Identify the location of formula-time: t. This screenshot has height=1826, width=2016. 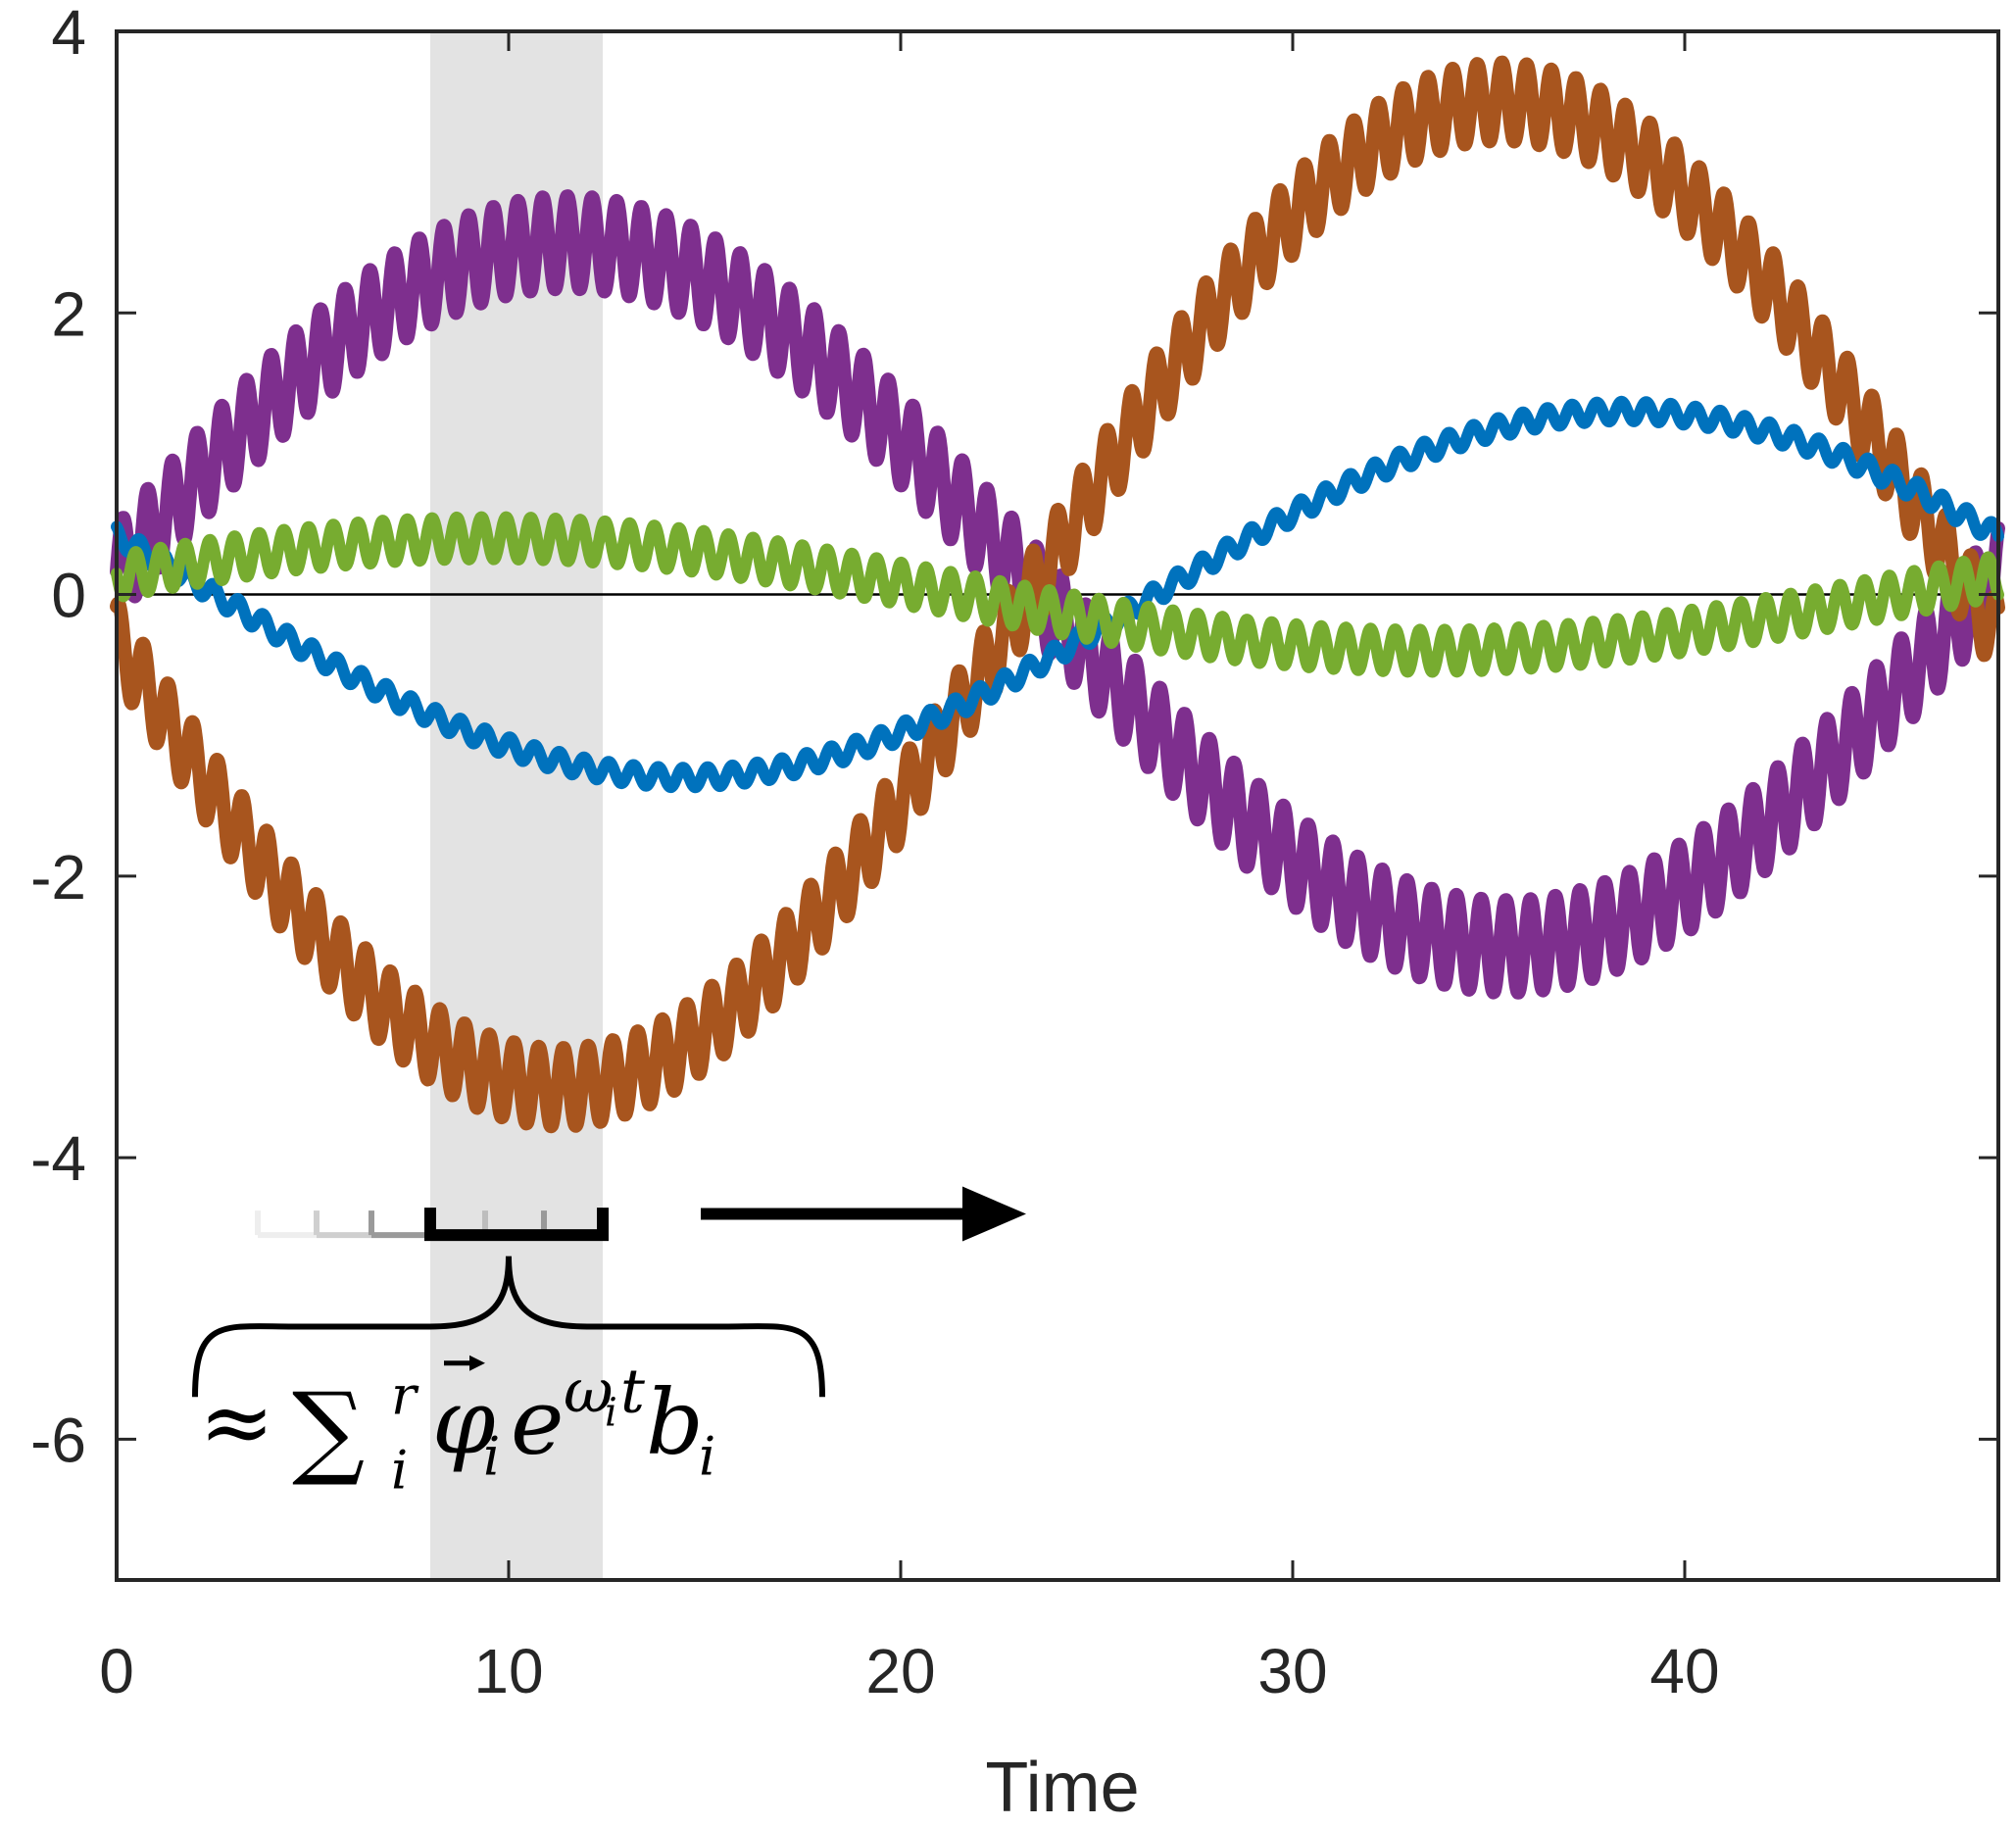
(632, 1392).